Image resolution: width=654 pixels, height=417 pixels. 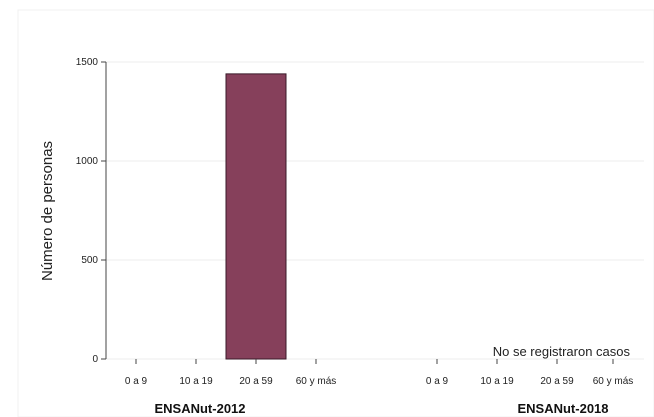 What do you see at coordinates (47, 211) in the screenshot?
I see `y-axis-title: Número de personas` at bounding box center [47, 211].